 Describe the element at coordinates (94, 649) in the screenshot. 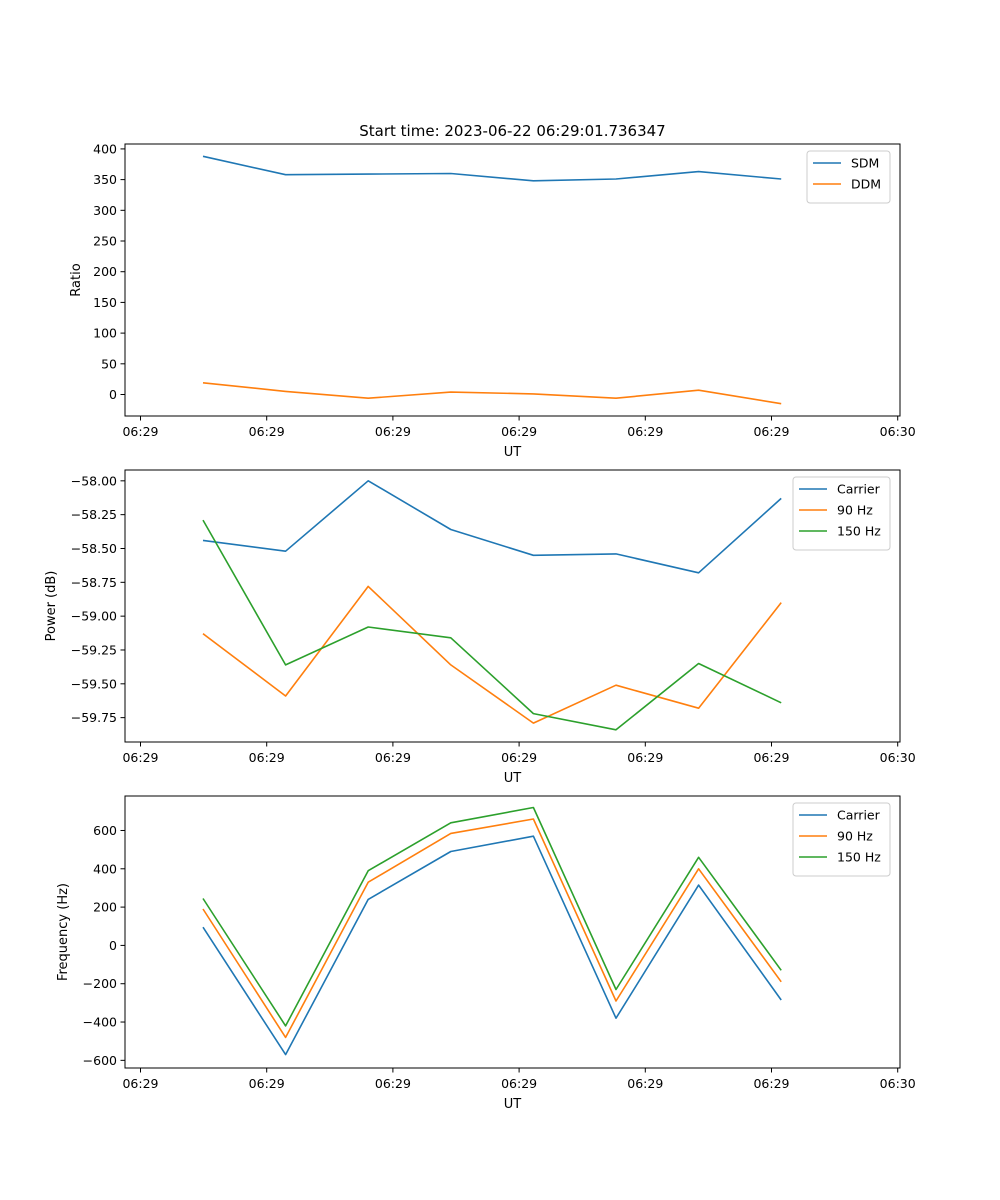

I see `y-tick-label: −59.25` at that location.